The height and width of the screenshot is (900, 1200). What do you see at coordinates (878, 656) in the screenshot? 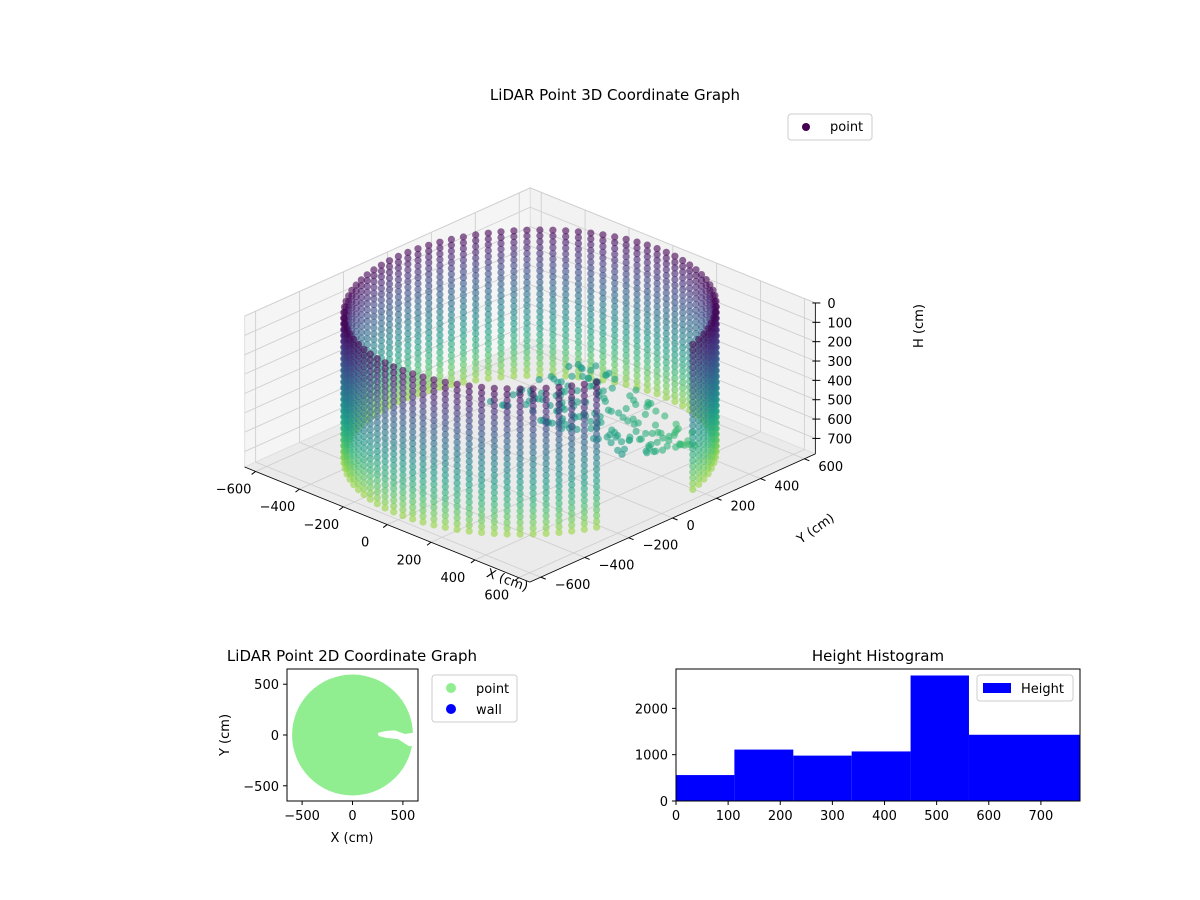
I see `title-hist: Height Histogram` at bounding box center [878, 656].